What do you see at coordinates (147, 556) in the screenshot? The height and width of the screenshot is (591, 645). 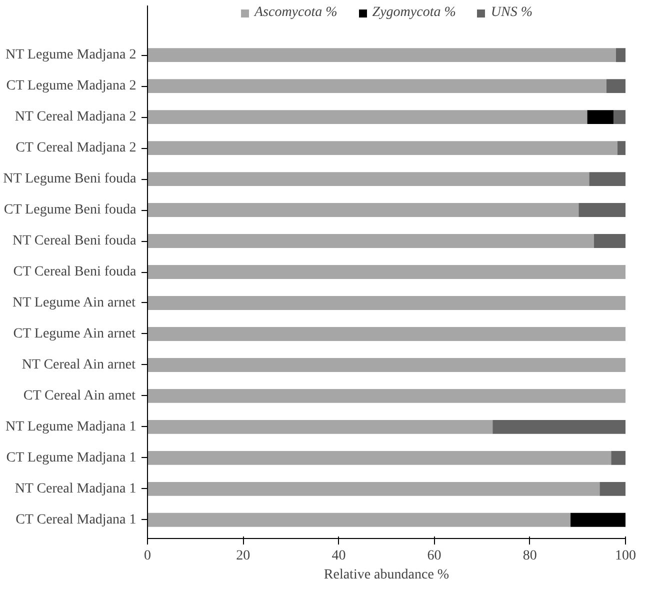 I see `x-tick-label: 0` at bounding box center [147, 556].